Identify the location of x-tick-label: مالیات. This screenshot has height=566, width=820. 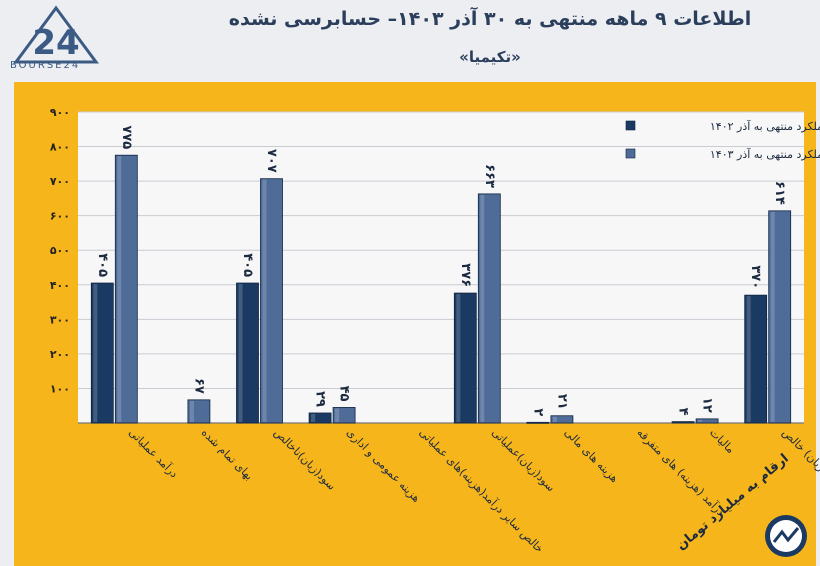
(722, 441).